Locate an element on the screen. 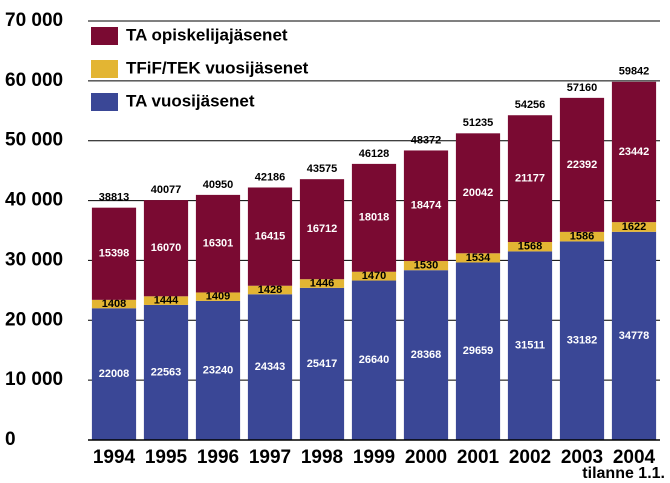 Image resolution: width=670 pixels, height=483 pixels. value-label: 1586 is located at coordinates (582, 237).